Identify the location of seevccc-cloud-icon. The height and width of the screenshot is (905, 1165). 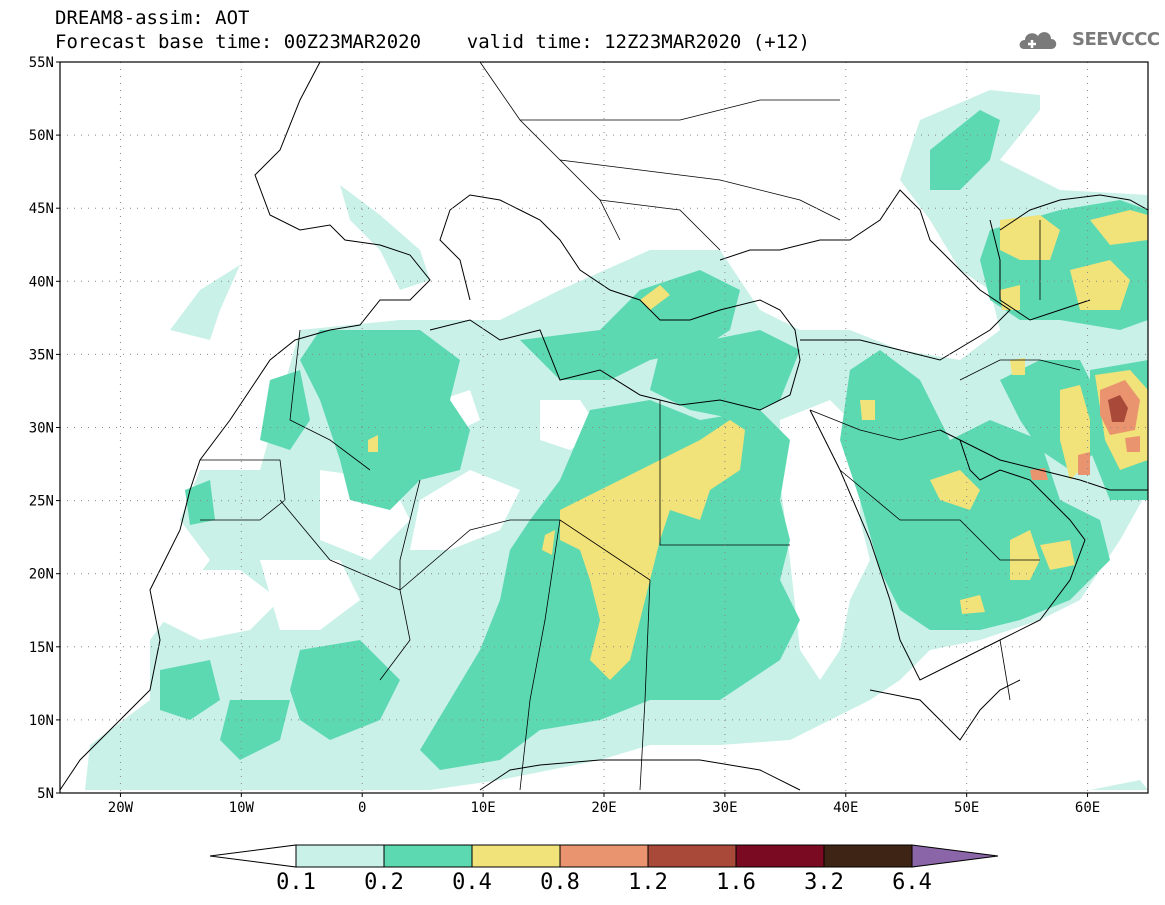
(1038, 40).